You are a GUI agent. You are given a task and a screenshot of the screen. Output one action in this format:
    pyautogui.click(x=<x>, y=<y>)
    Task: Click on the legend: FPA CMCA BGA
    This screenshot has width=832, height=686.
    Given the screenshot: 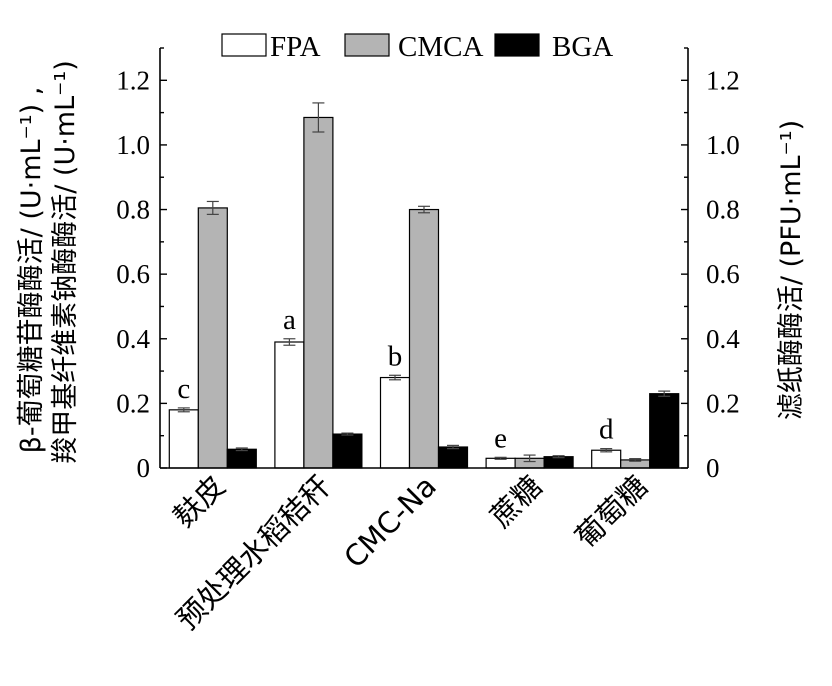 What is the action you would take?
    pyautogui.click(x=417, y=47)
    